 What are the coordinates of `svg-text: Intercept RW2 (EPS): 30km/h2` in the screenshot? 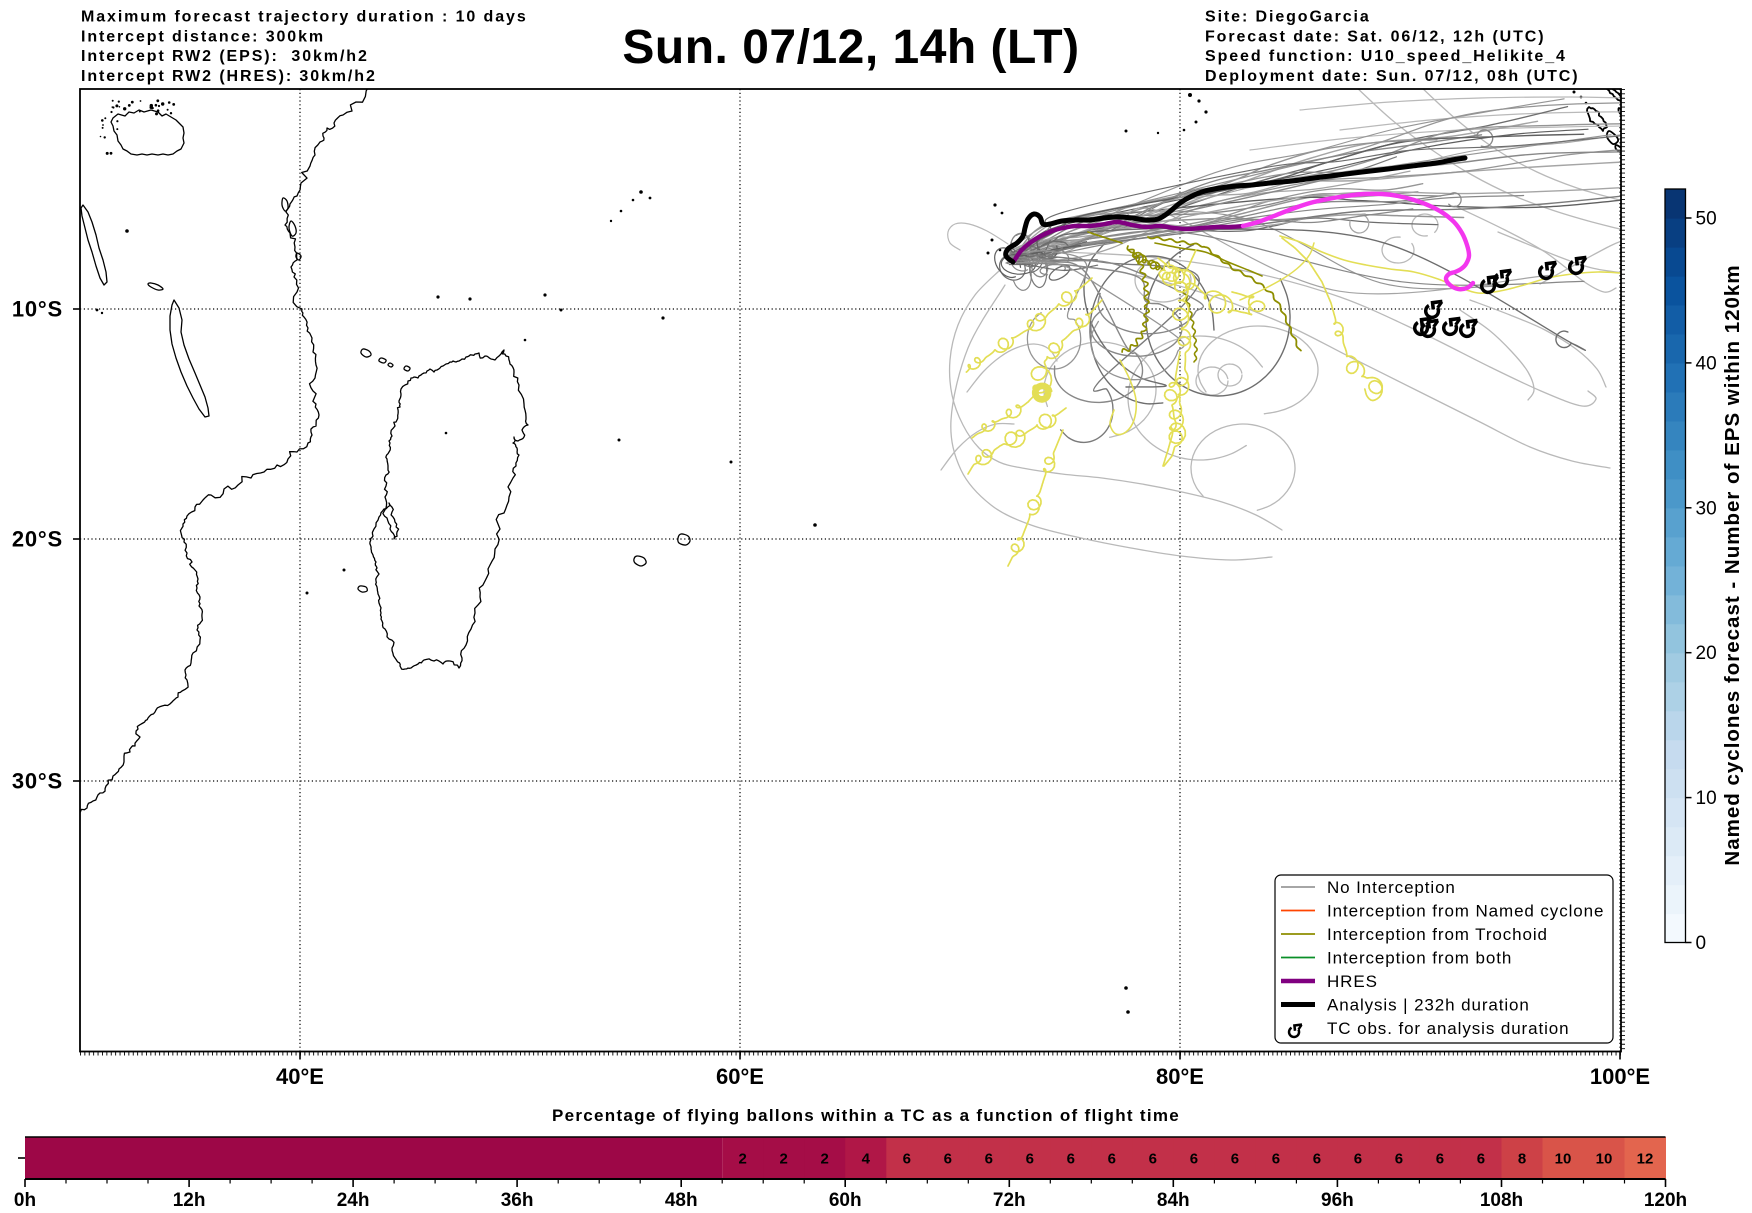 It's located at (225, 56).